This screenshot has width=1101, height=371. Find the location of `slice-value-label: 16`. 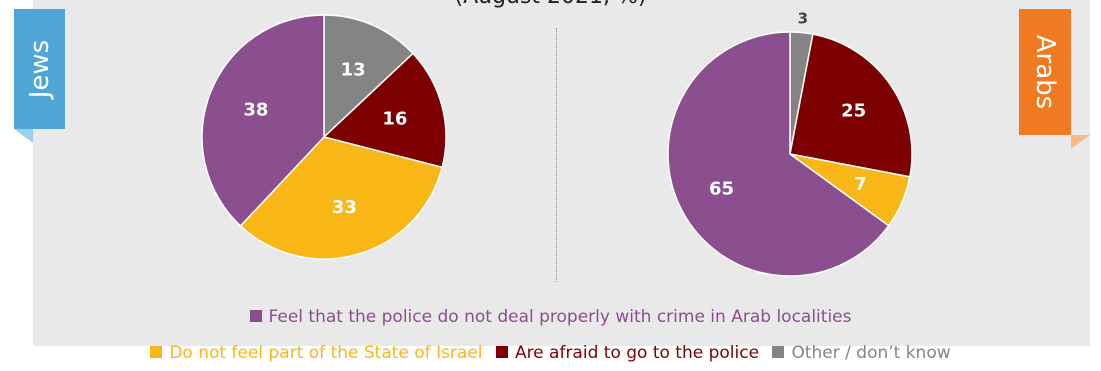

slice-value-label: 16 is located at coordinates (394, 118).